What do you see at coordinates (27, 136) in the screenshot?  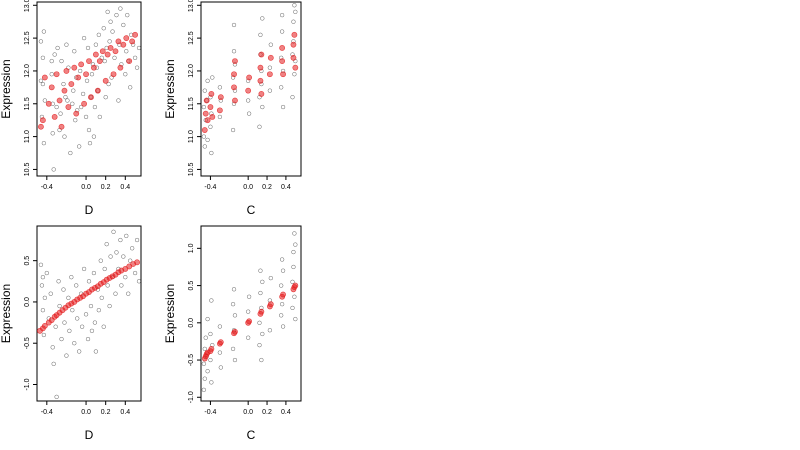 I see `y-tick-label: 11.0` at bounding box center [27, 136].